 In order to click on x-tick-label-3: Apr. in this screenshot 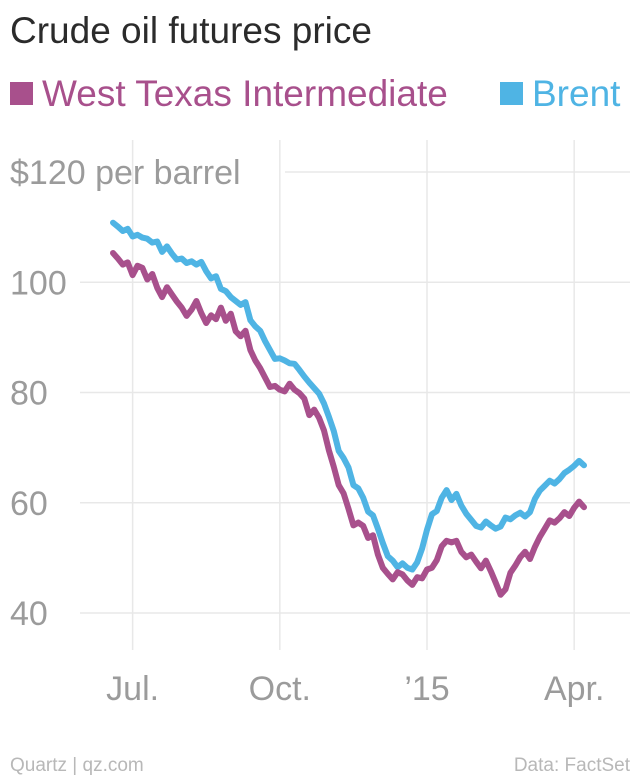, I will do `click(574, 689)`.